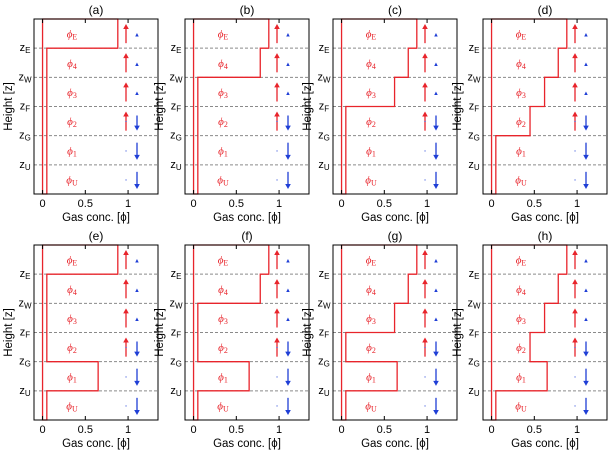  I want to click on panel-label: (e), so click(96, 236).